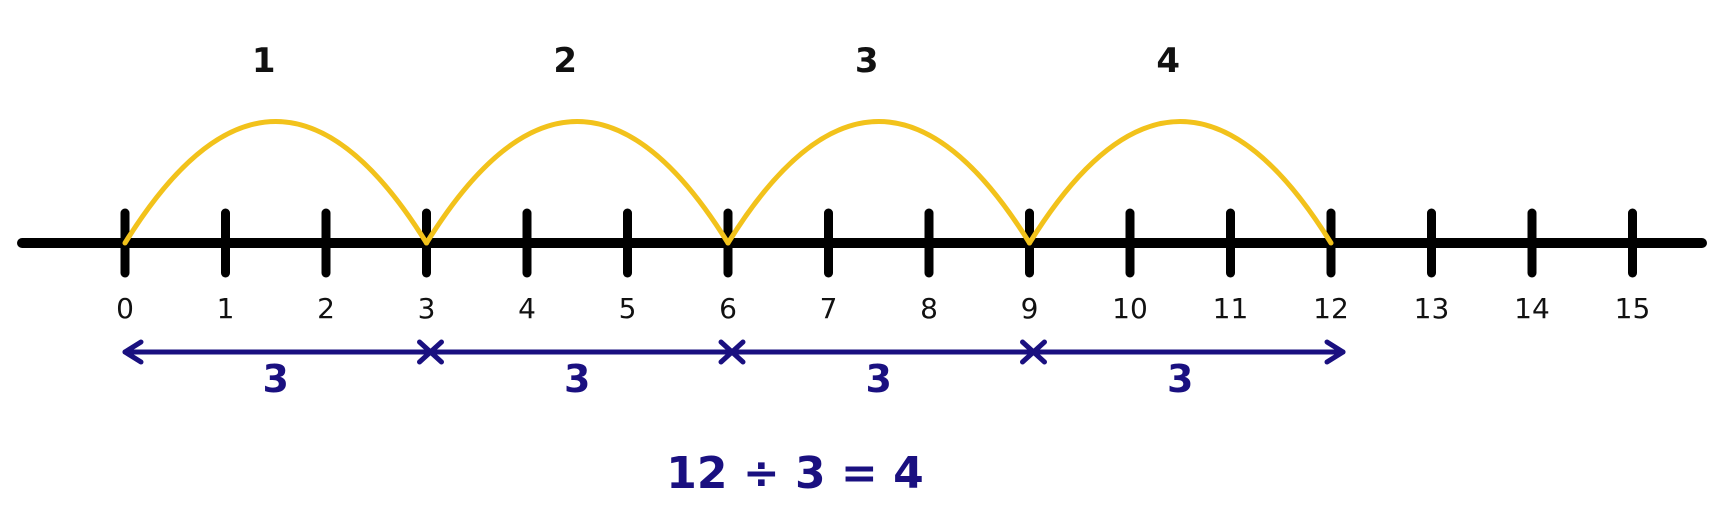  I want to click on tick-label: 14, so click(1532, 308).